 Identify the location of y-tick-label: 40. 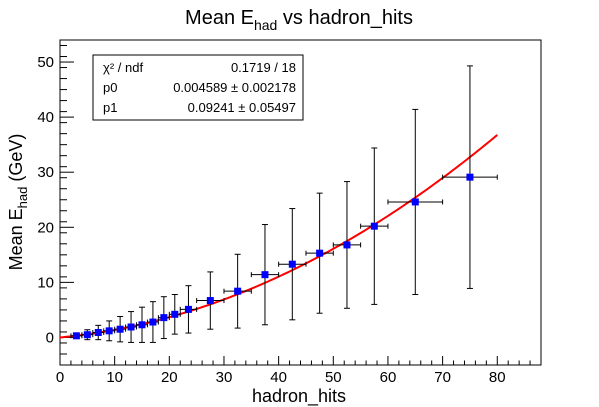
(45, 117).